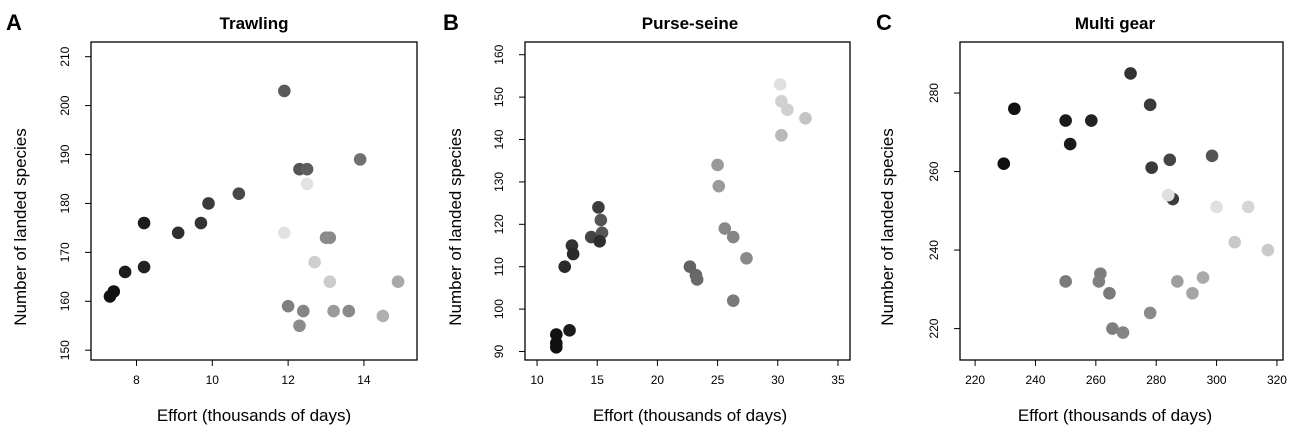 This screenshot has height=432, width=1294. What do you see at coordinates (598, 380) in the screenshot?
I see `x-tick-label: 15` at bounding box center [598, 380].